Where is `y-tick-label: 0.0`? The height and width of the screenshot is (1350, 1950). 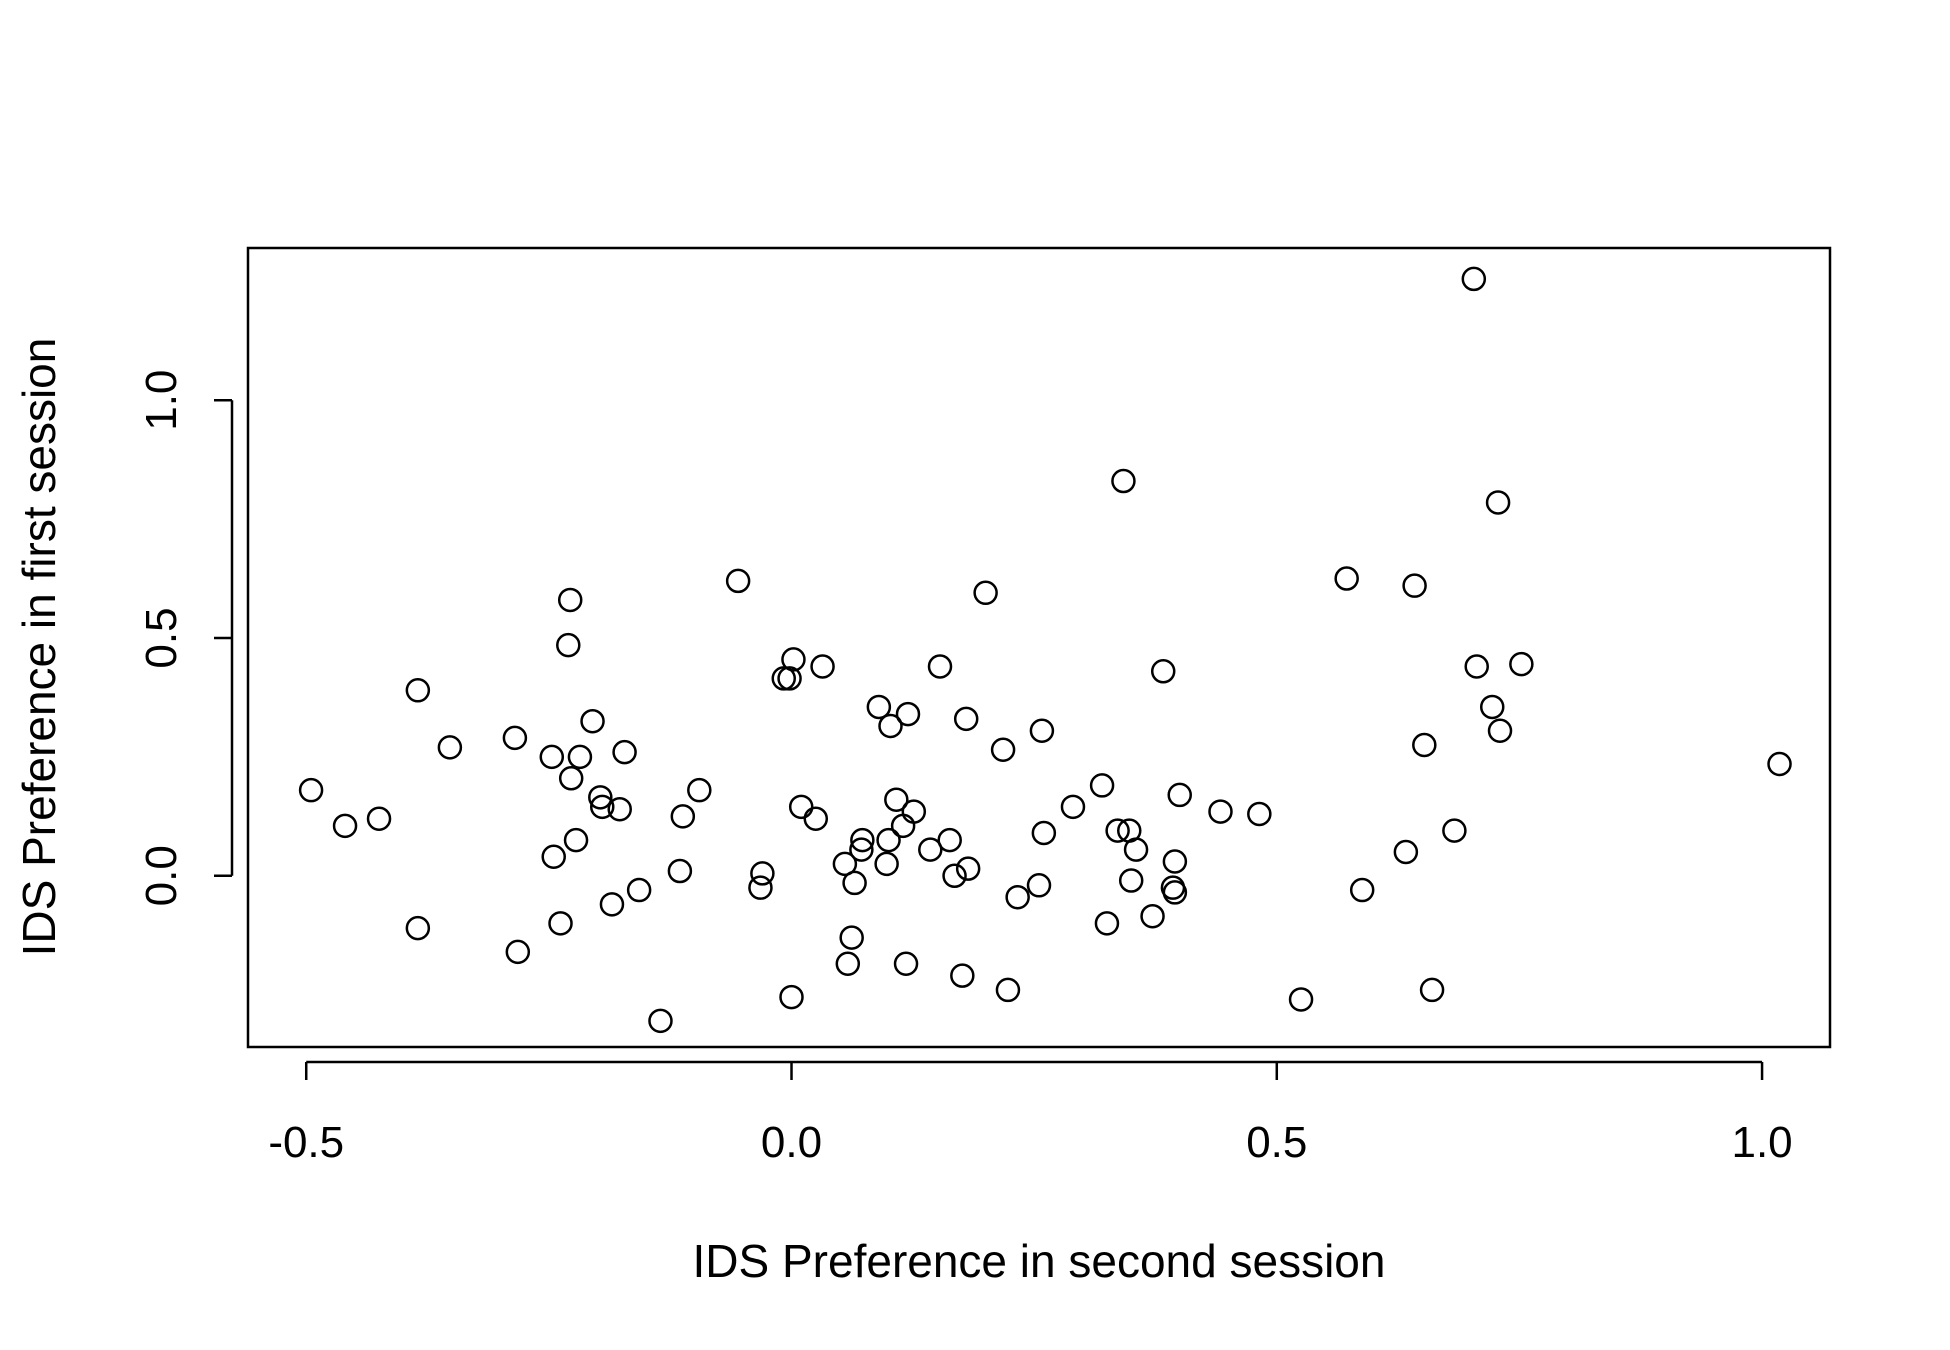 y-tick-label: 0.0 is located at coordinates (161, 875).